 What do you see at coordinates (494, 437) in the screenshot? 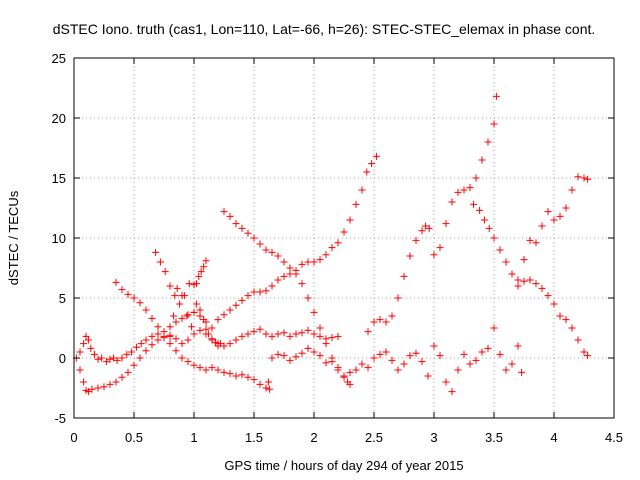
I see `x-tick-label: 3.5` at bounding box center [494, 437].